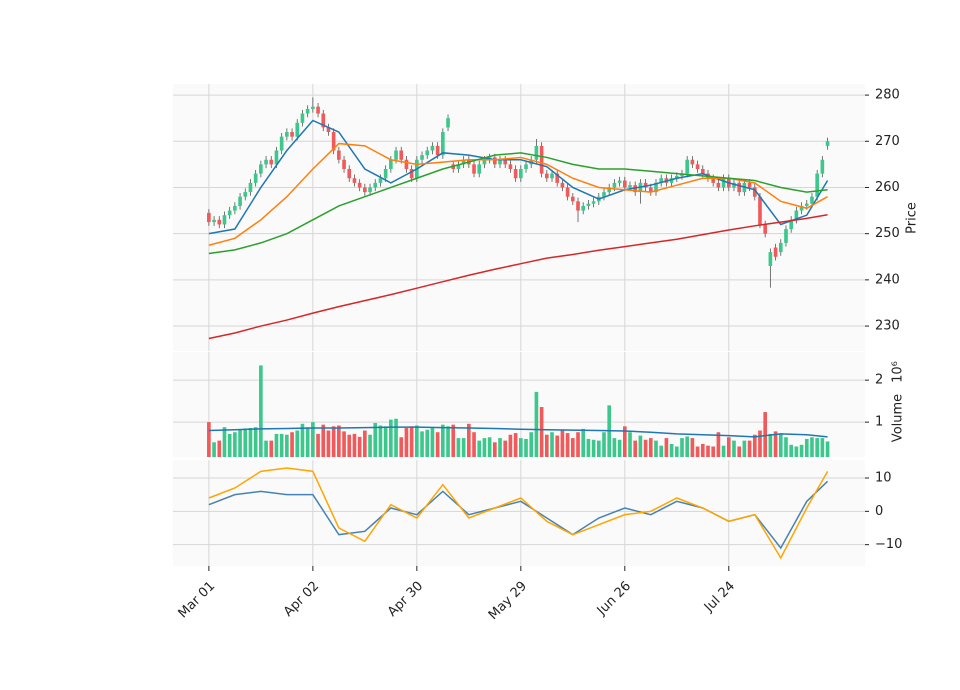 The height and width of the screenshot is (690, 960). I want to click on y-tick-label: 240, so click(887, 279).